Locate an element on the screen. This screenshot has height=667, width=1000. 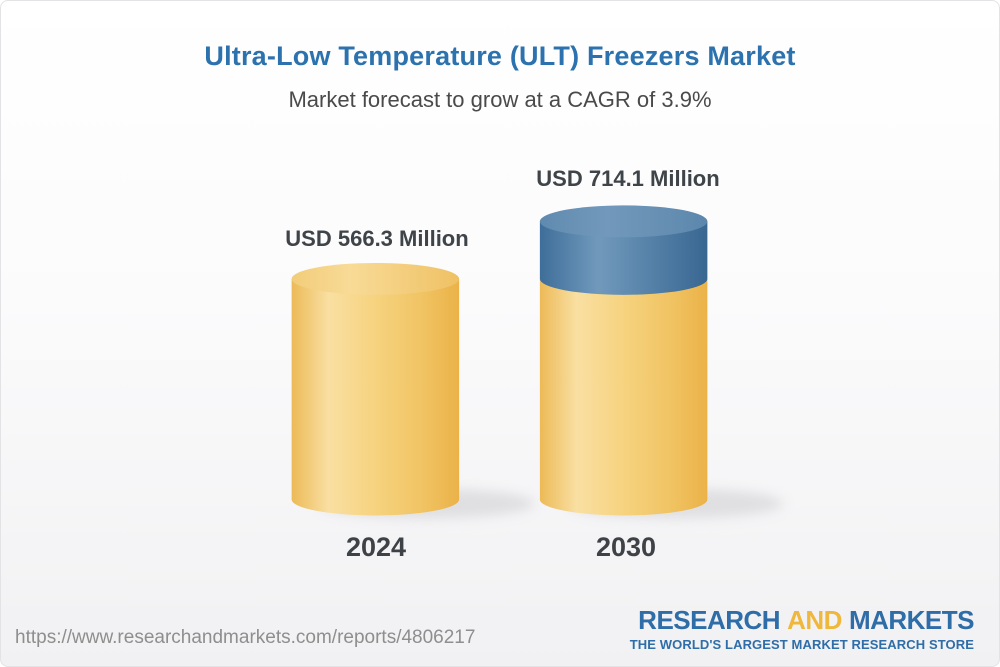
logo-word-research: RESEARCH is located at coordinates (709, 620).